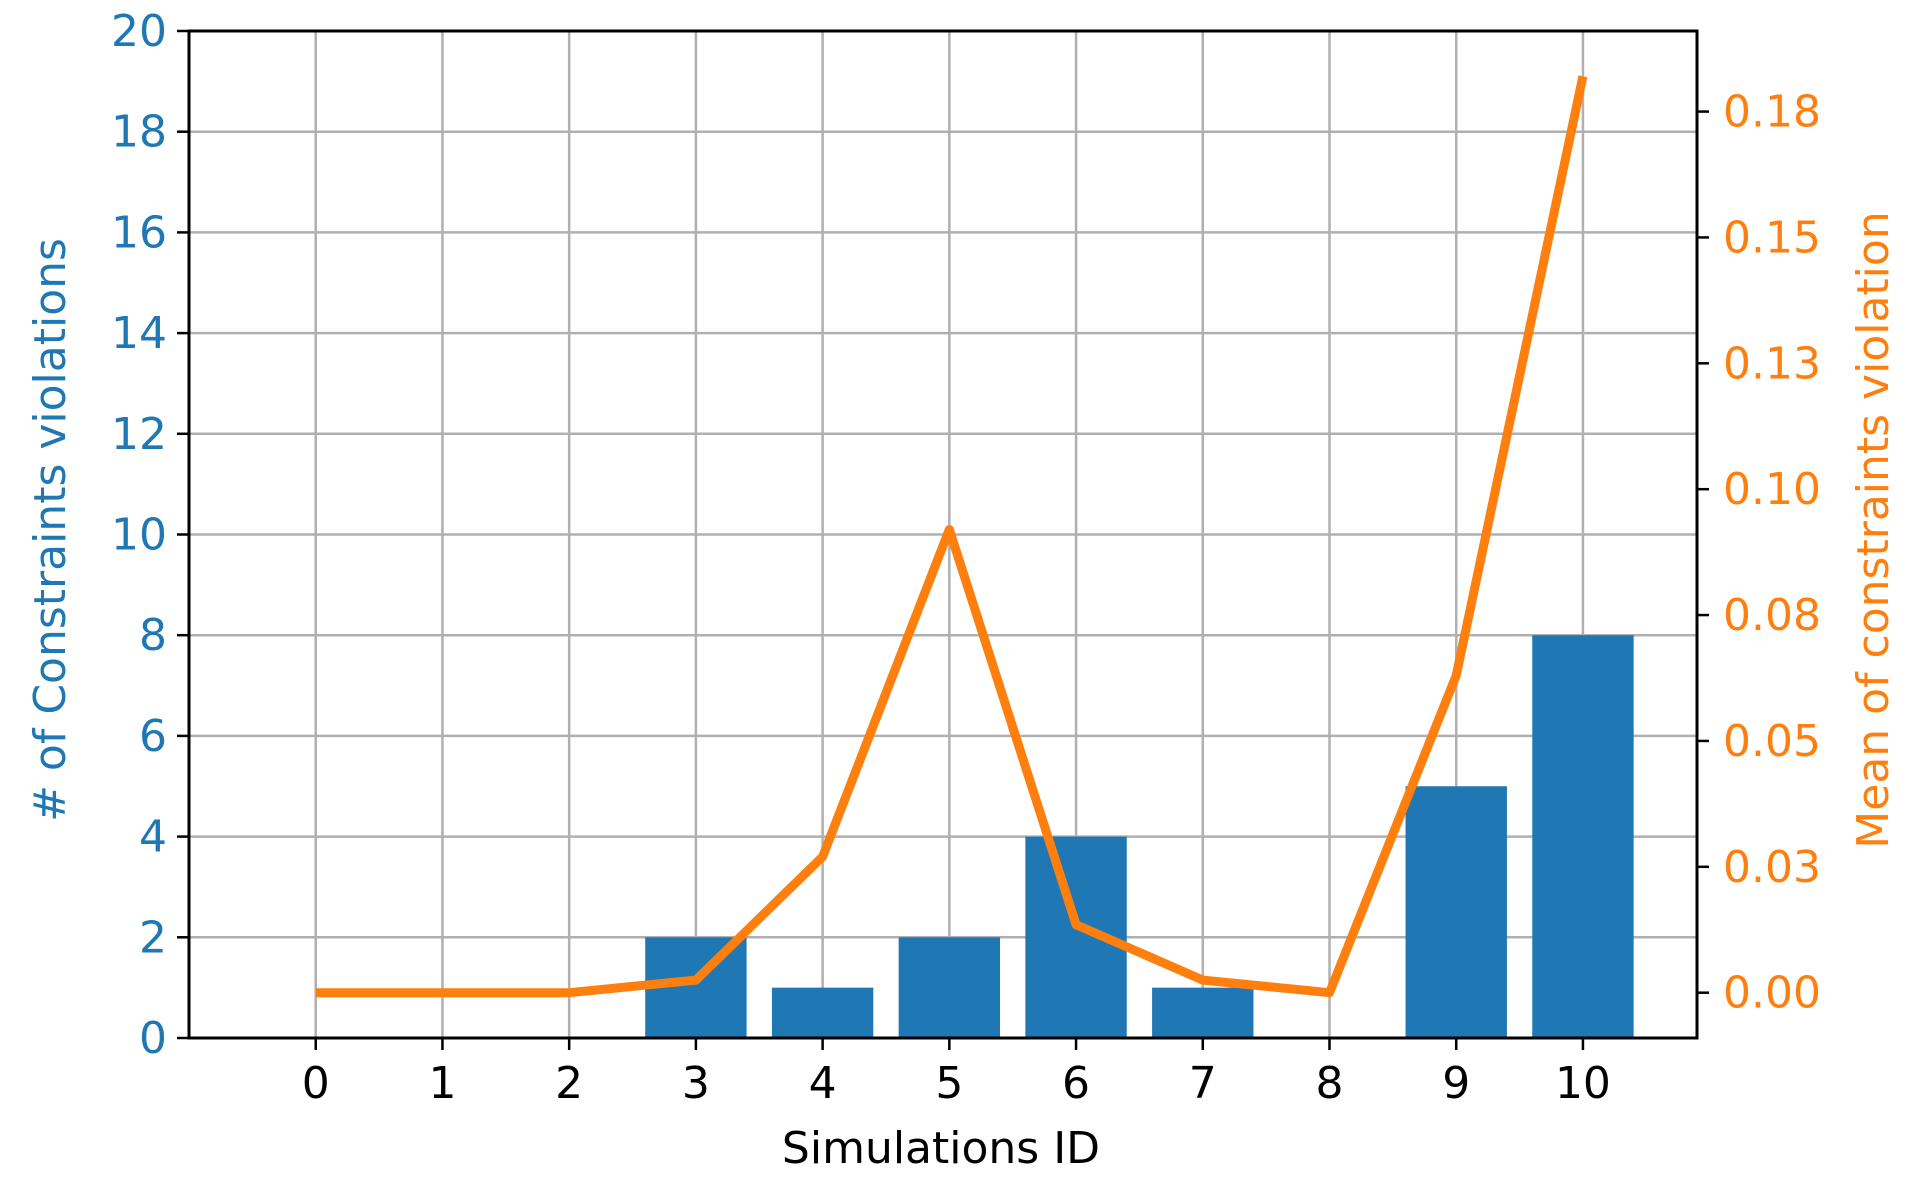 Image resolution: width=1913 pixels, height=1193 pixels. I want to click on y-tick-label-left: 12, so click(139, 434).